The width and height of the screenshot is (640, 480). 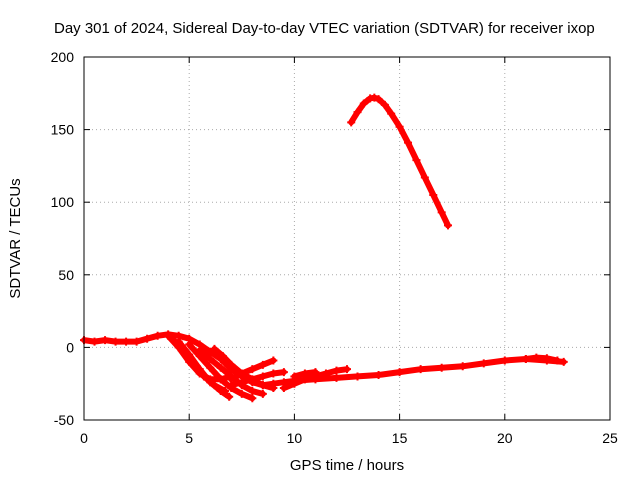 I want to click on x-tick-label: 15, so click(x=400, y=438).